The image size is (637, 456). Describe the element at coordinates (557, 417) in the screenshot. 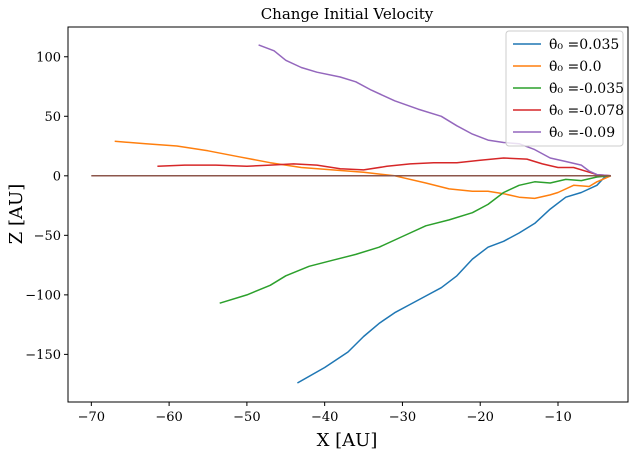

I see `x-tick-label: −10` at that location.